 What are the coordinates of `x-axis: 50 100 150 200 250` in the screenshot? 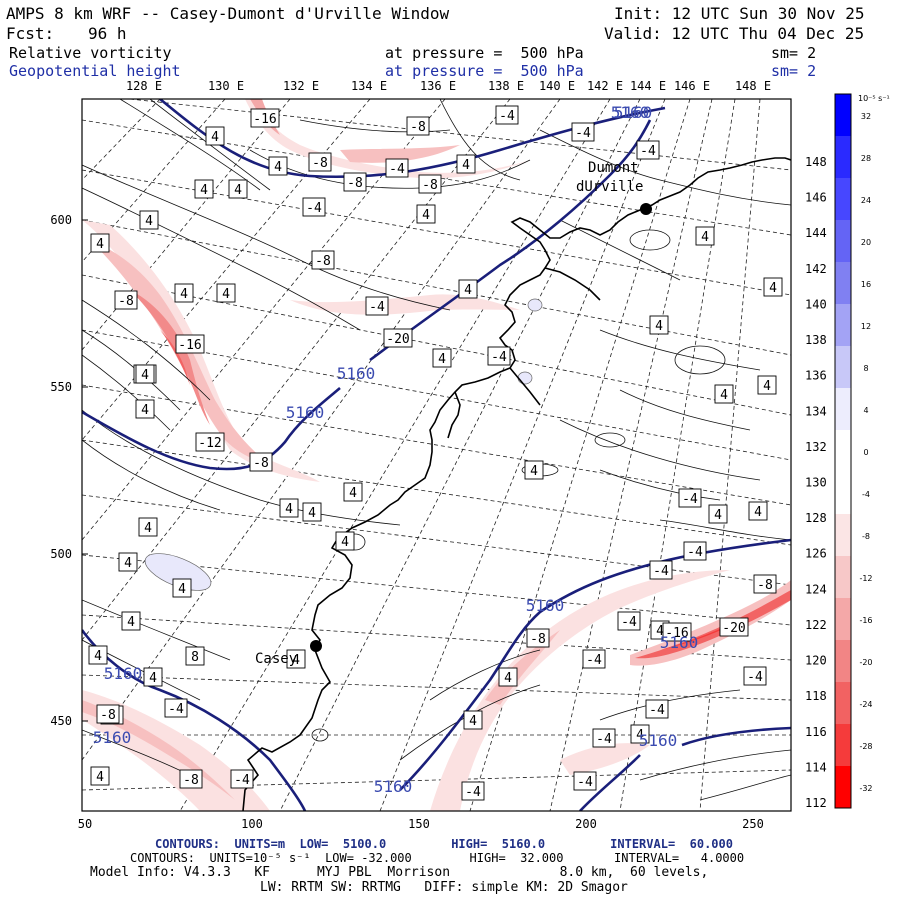 It's located at (421, 824).